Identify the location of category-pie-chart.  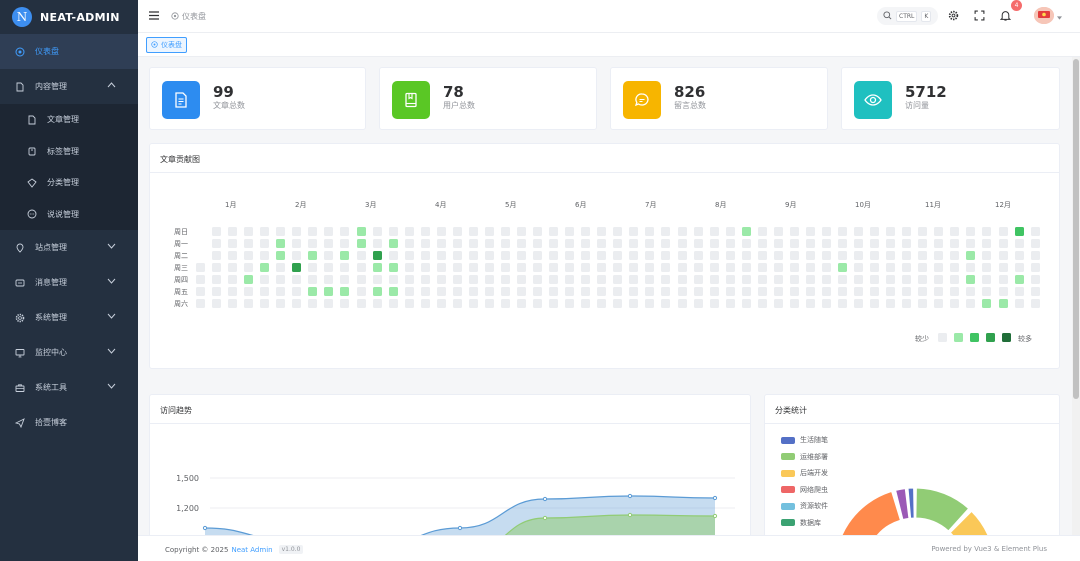
(943, 479).